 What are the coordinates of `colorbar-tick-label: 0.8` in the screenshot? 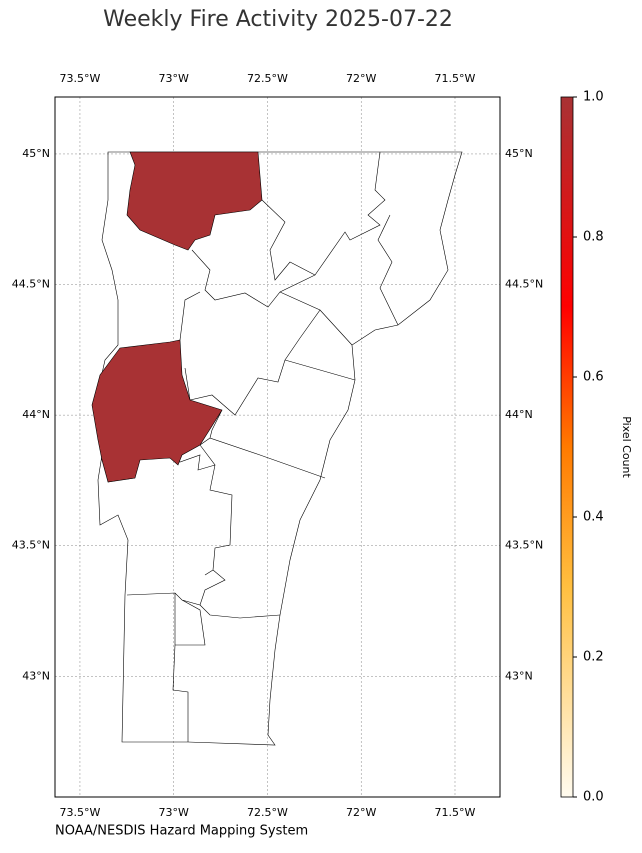 It's located at (593, 237).